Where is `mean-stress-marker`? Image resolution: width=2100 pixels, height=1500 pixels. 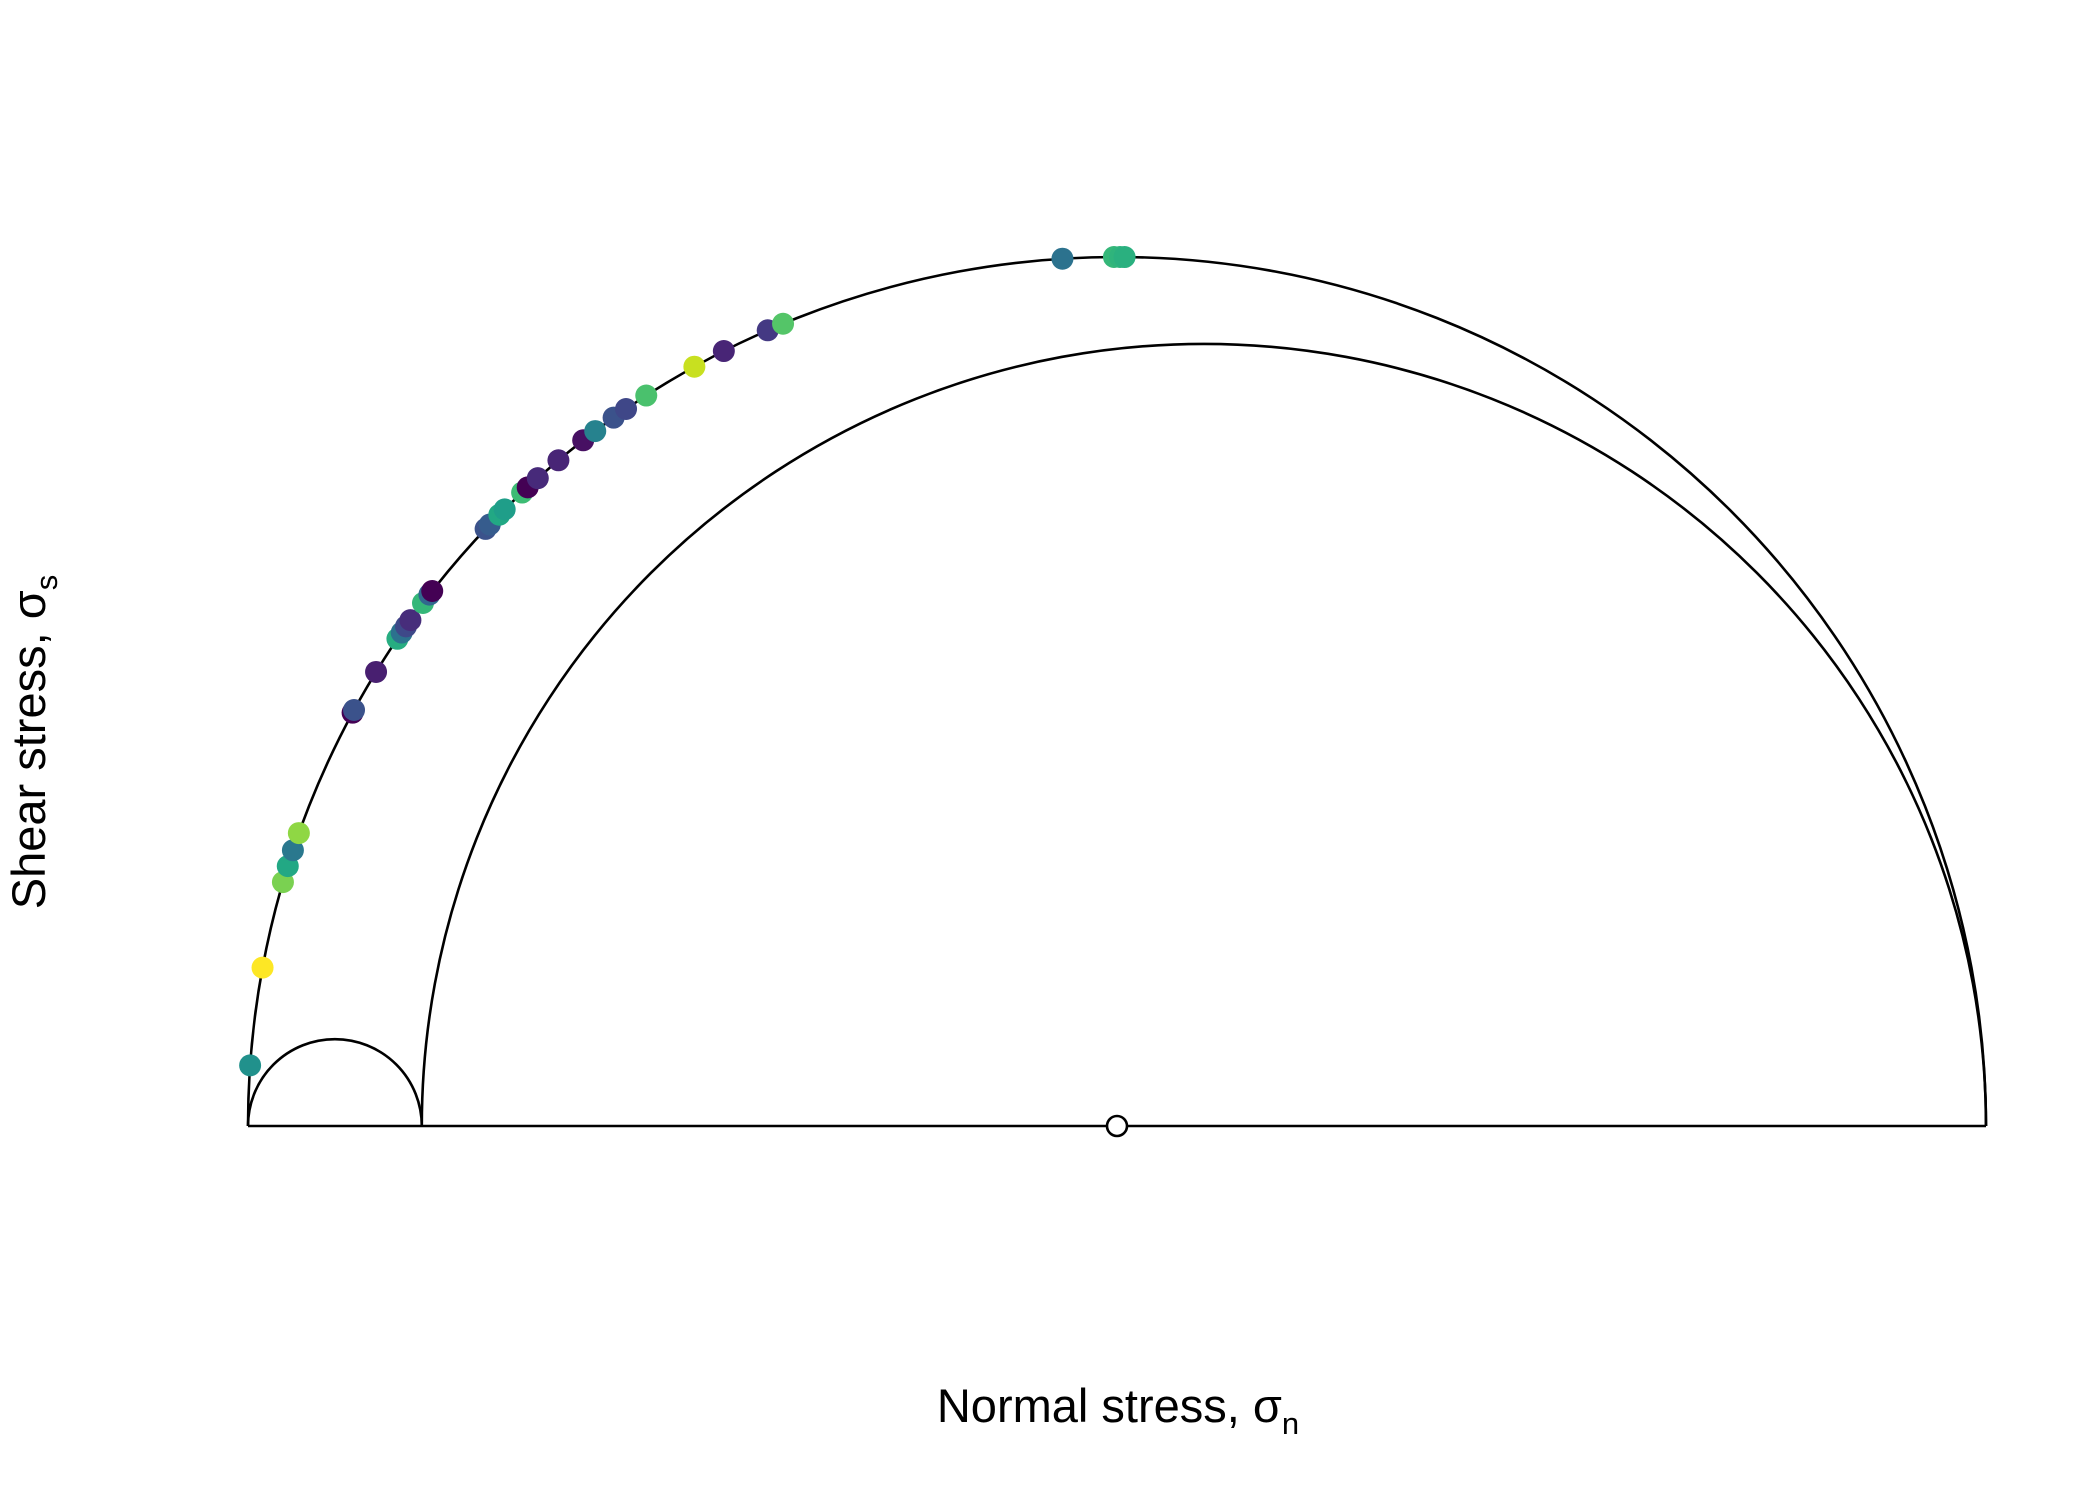 mean-stress-marker is located at coordinates (1117, 1126).